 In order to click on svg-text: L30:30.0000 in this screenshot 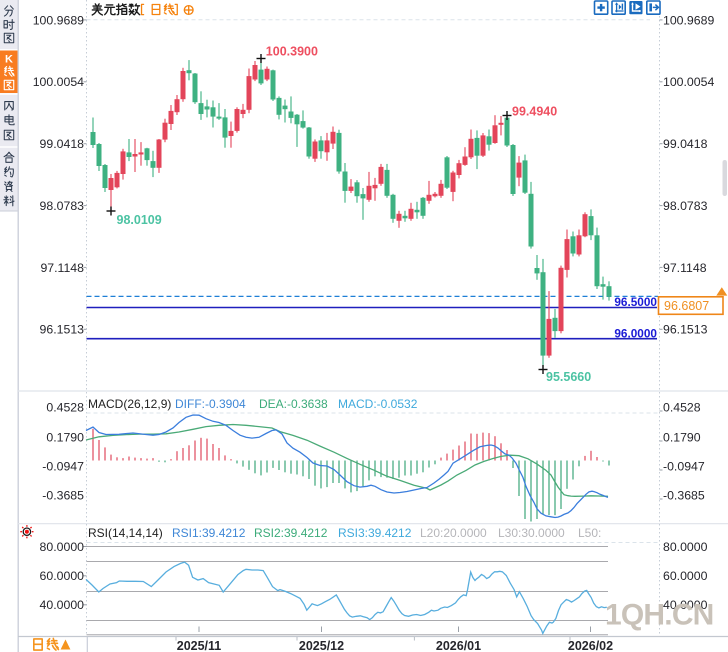, I will do `click(531, 533)`.